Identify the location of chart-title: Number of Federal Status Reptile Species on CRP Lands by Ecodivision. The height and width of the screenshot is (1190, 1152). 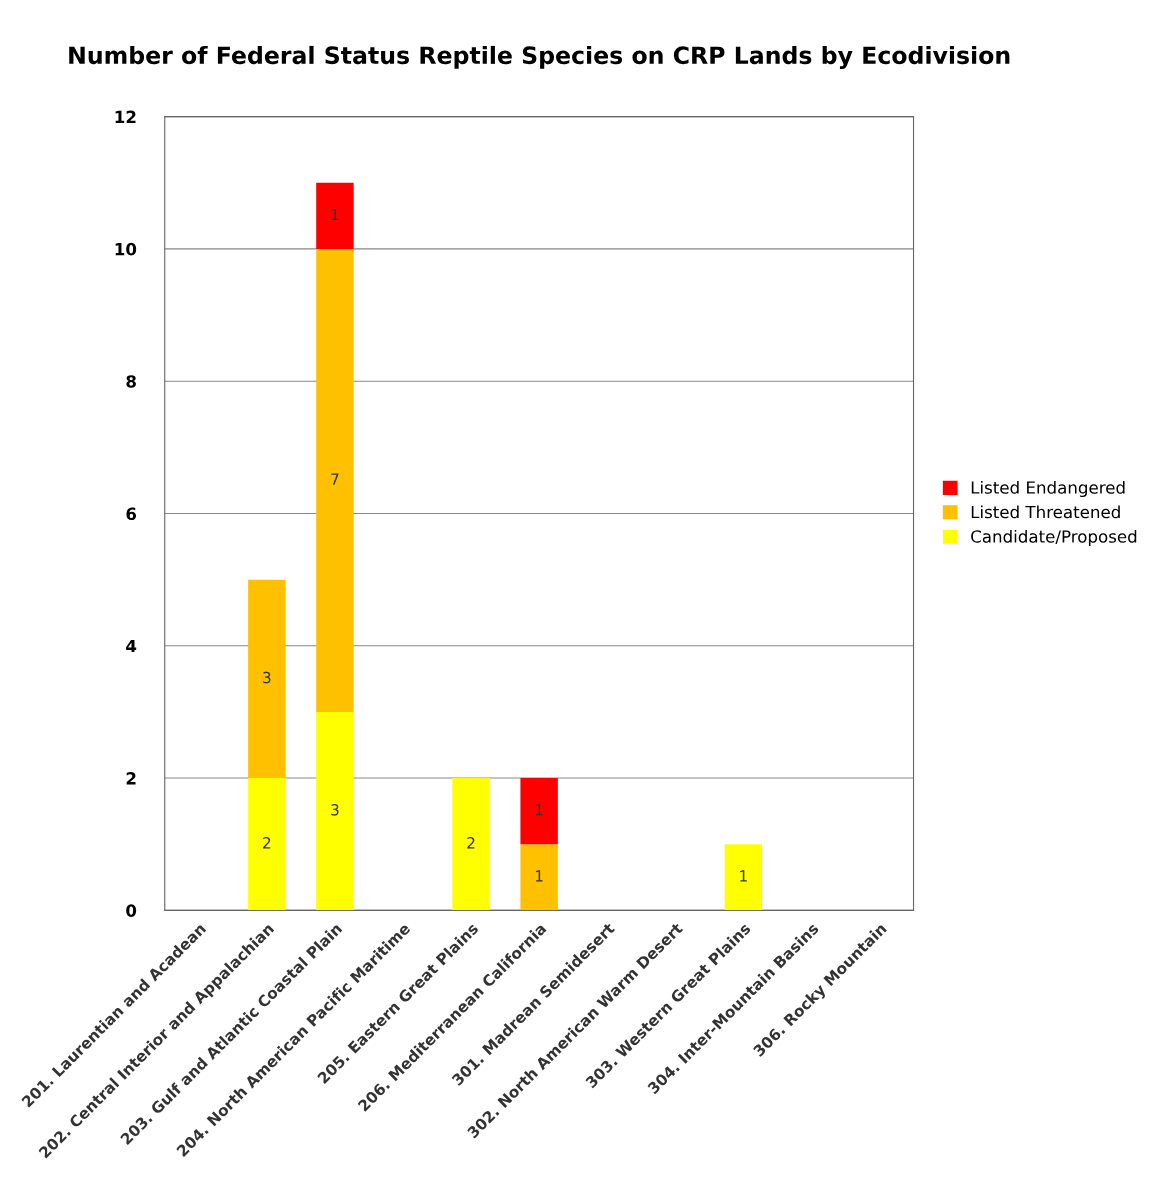
(539, 57).